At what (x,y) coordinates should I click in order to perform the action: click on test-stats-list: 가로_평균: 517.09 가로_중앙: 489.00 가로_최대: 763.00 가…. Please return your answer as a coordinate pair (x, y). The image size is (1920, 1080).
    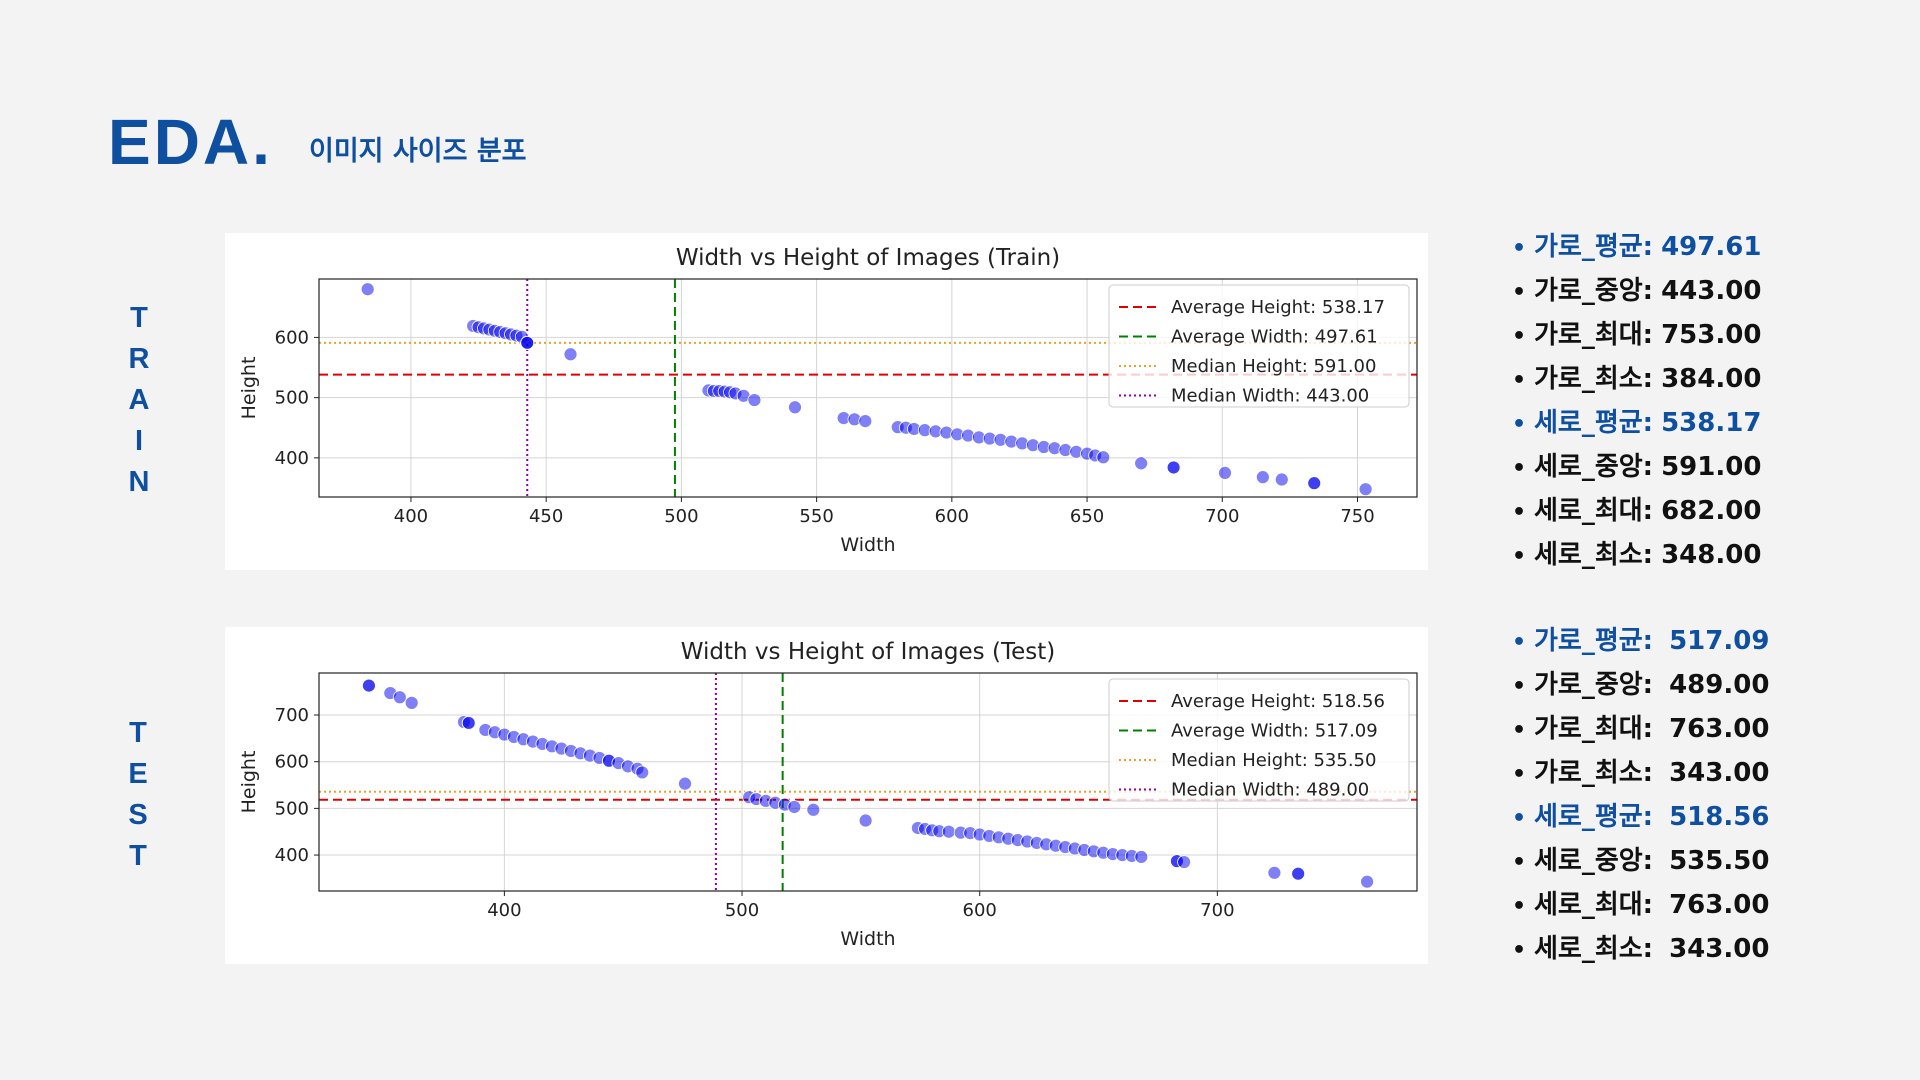
    Looking at the image, I should click on (1640, 795).